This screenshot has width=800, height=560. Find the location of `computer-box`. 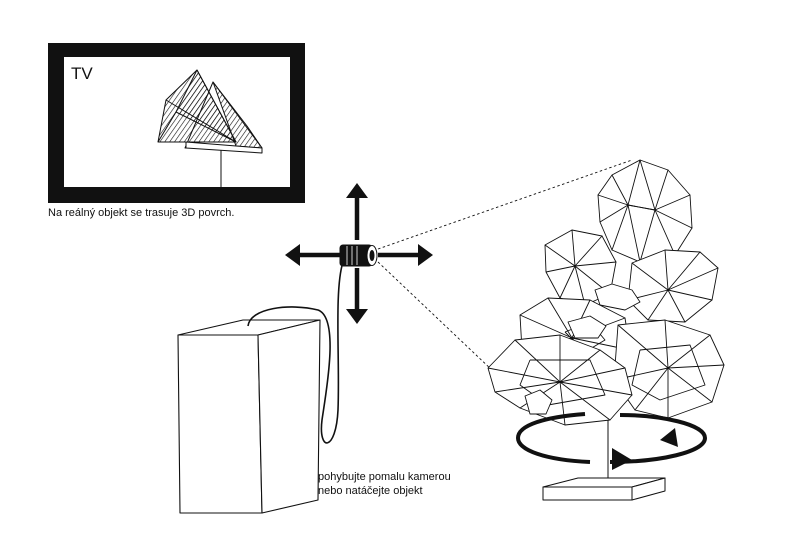

computer-box is located at coordinates (249, 416).